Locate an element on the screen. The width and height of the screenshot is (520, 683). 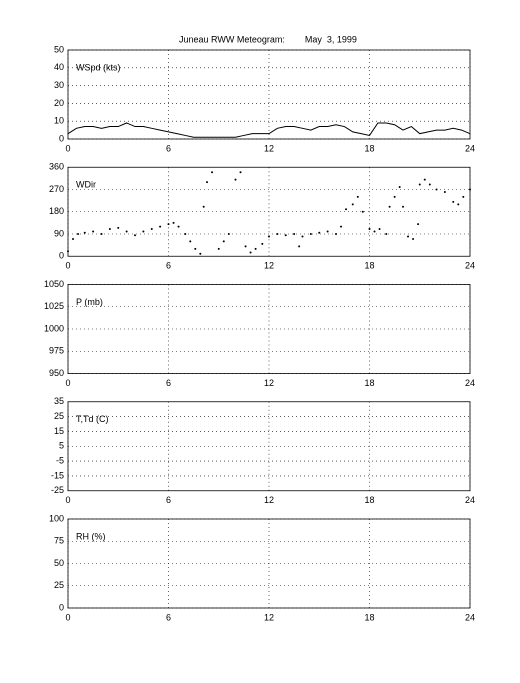
y-tick-label: 30 is located at coordinates (59, 85).